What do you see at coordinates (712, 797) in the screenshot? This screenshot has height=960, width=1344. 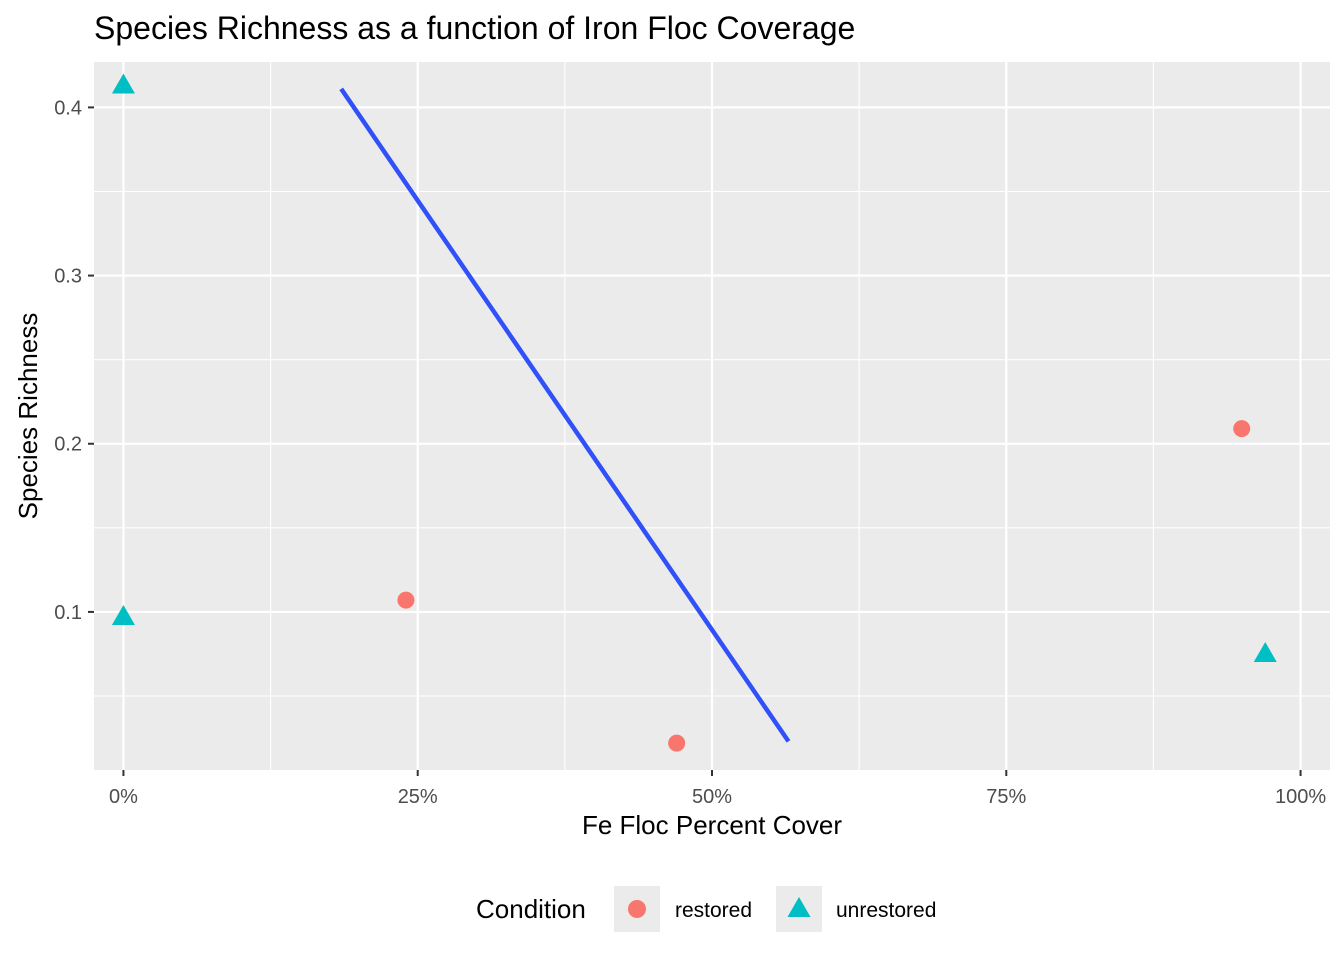 I see `x-tick-label: 50%` at bounding box center [712, 797].